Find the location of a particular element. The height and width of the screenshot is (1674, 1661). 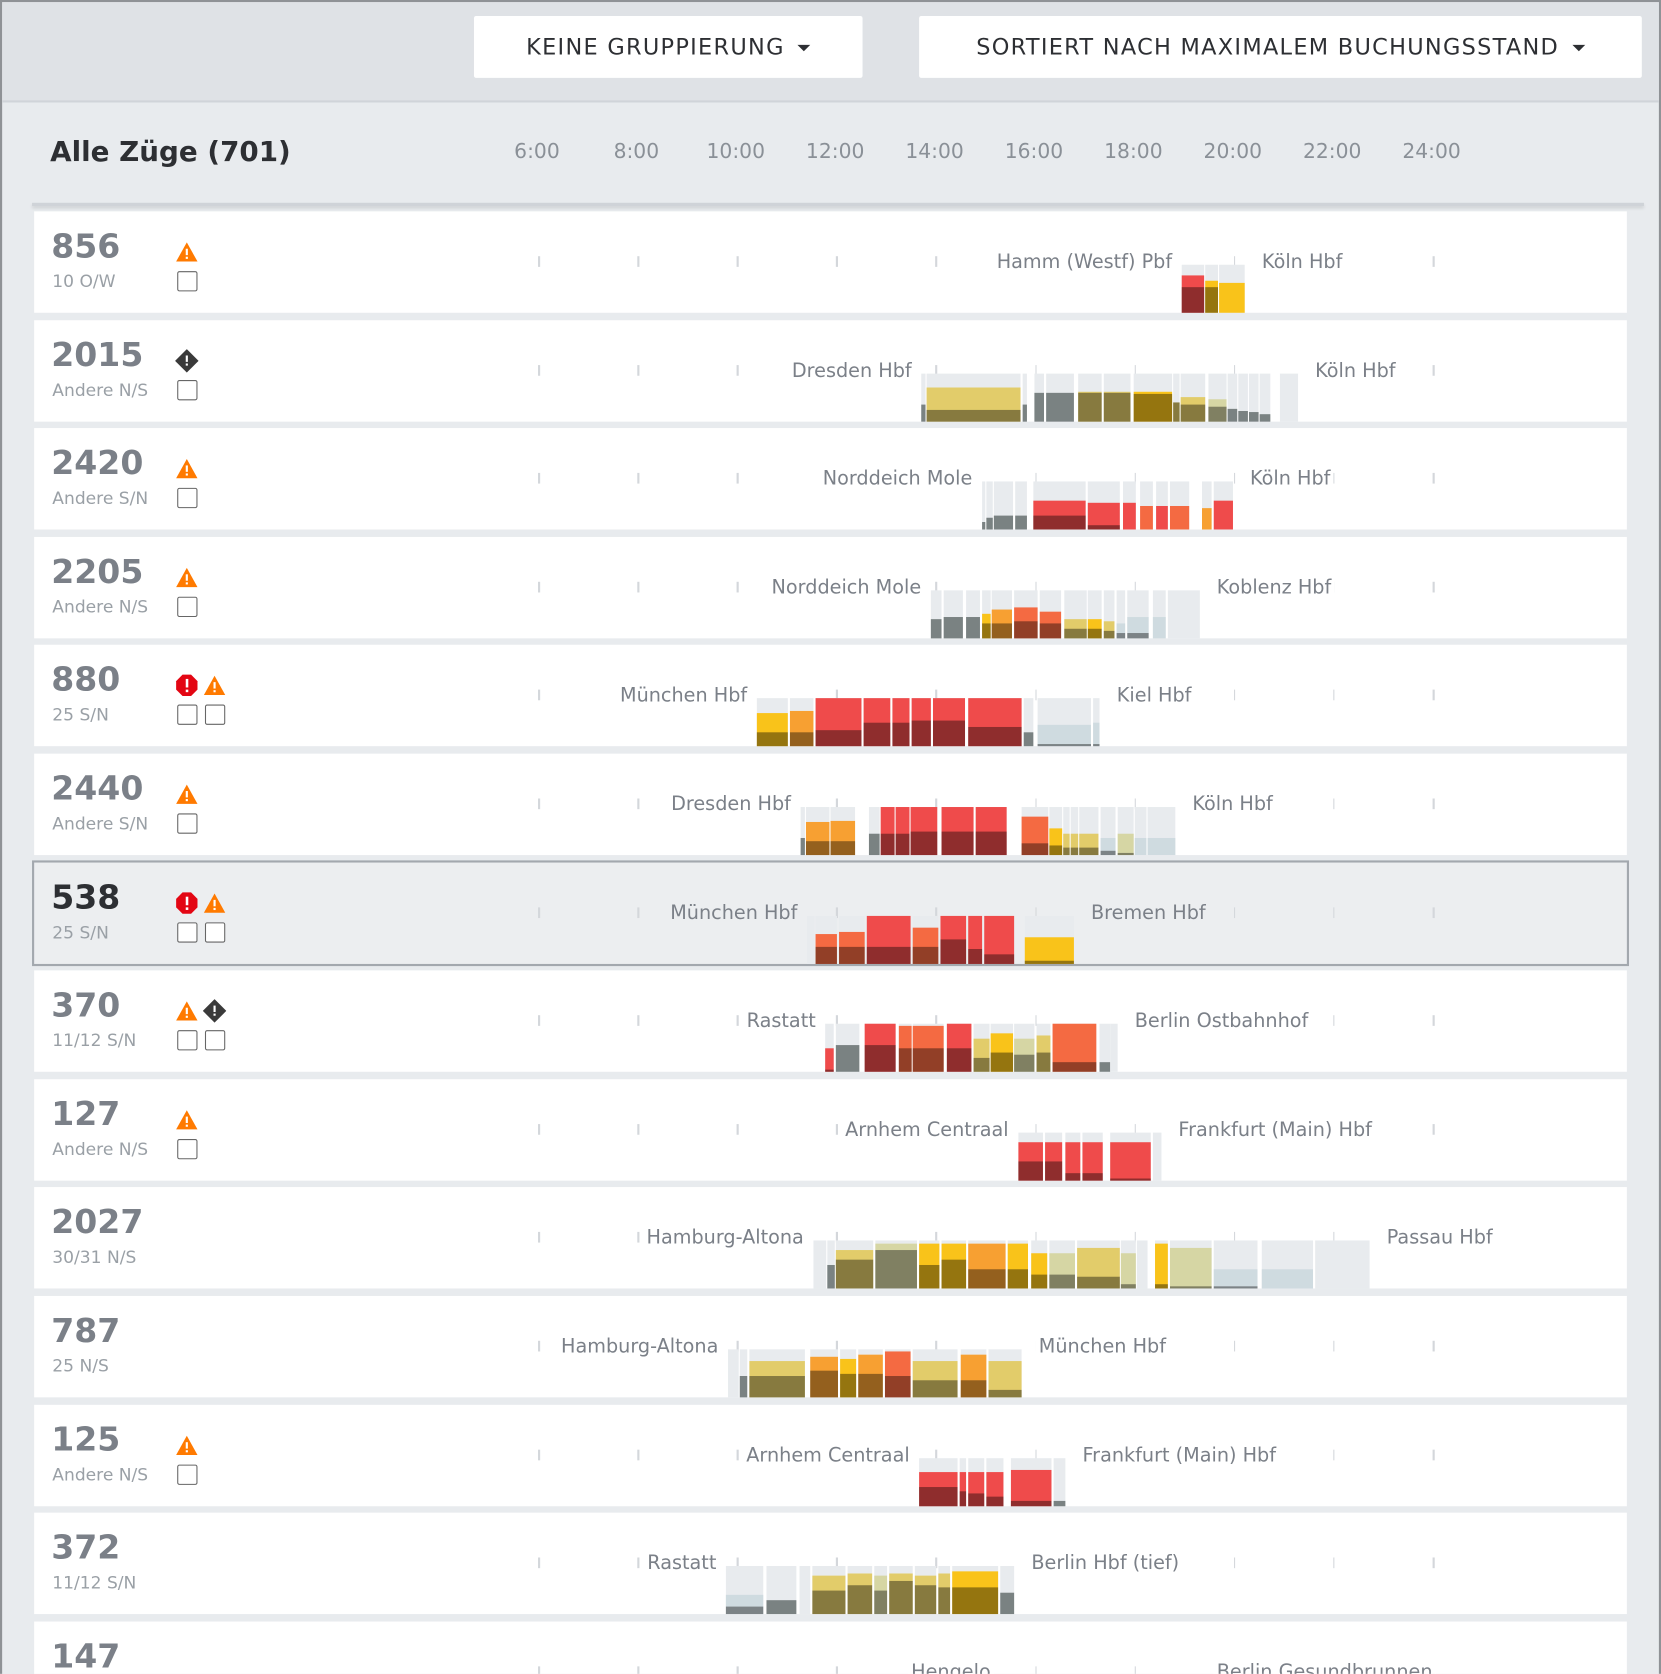

train-row: 880 25 S/N München Hbf Kiel Hbf is located at coordinates (830, 696).